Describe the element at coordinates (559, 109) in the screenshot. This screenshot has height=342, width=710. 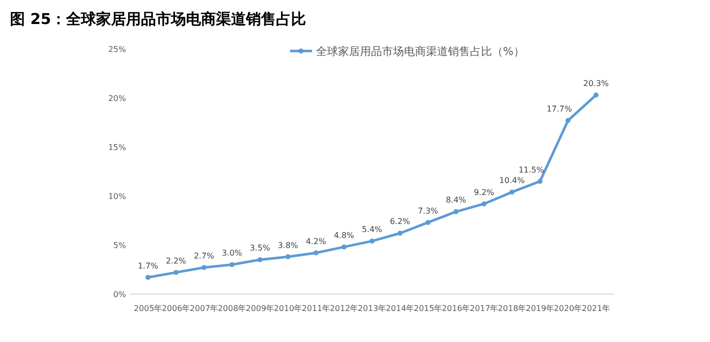
I see `data-label: 17.7%` at that location.